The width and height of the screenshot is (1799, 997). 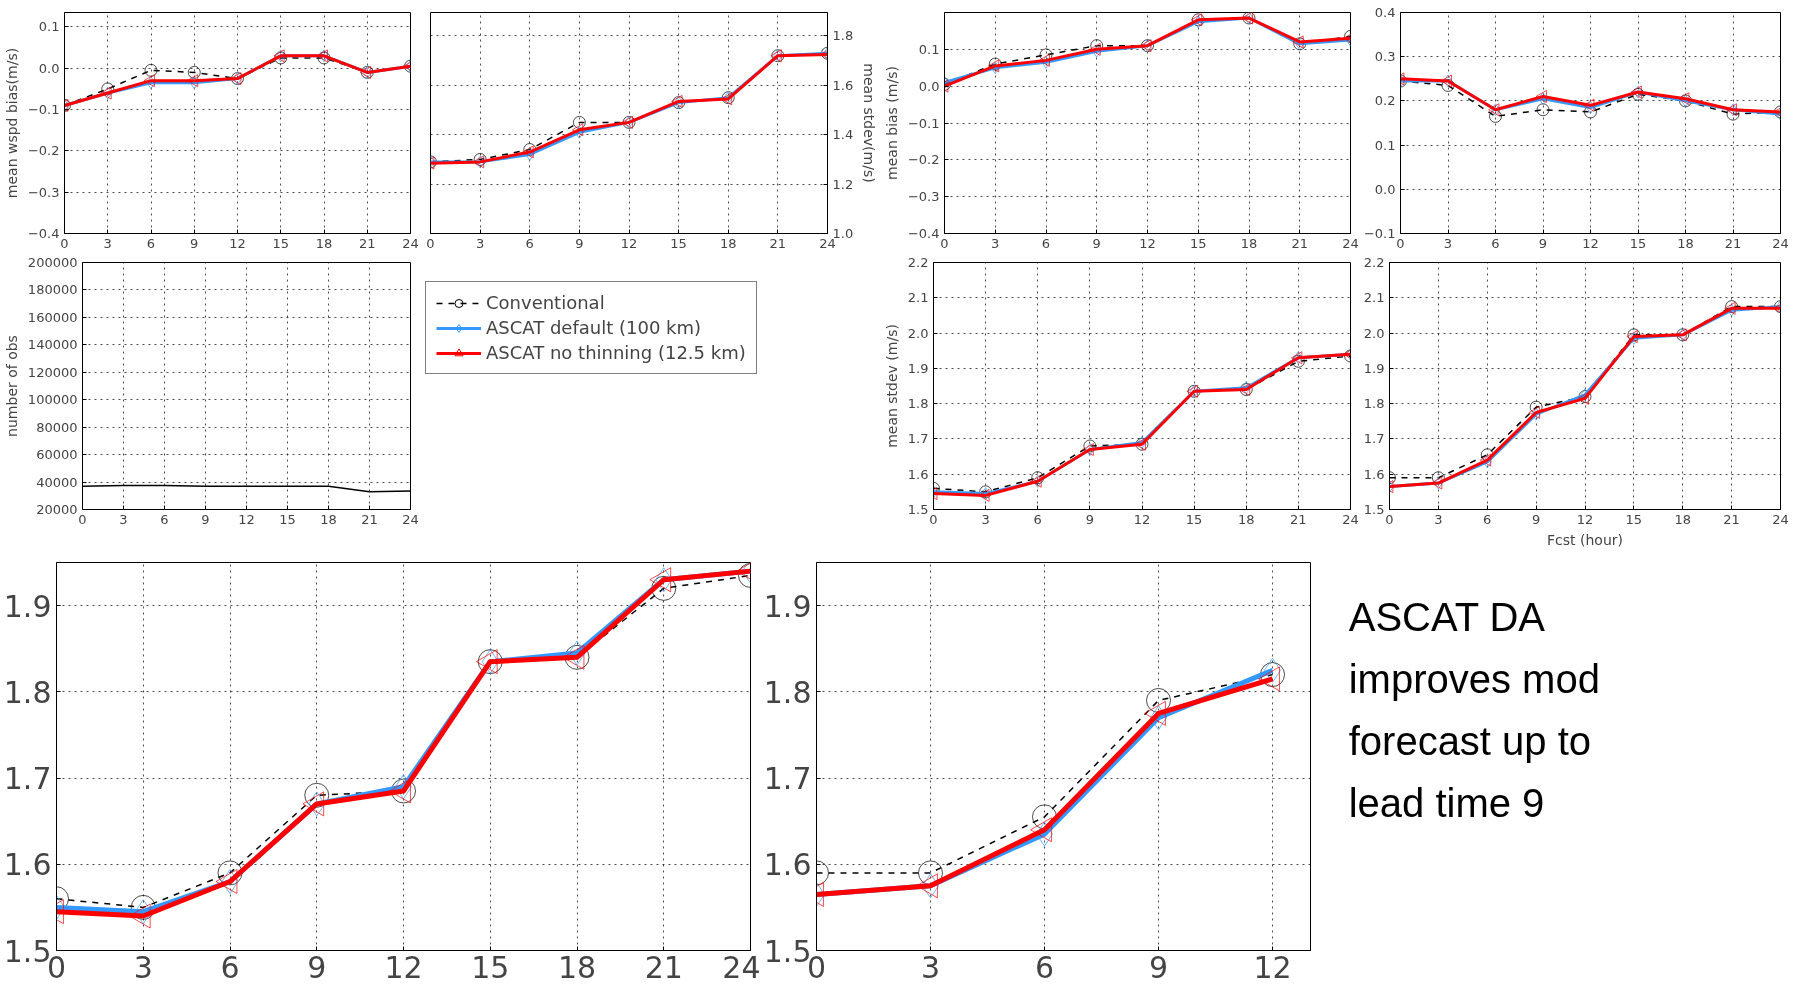 I want to click on y-tick-label: 120000, so click(x=52, y=372).